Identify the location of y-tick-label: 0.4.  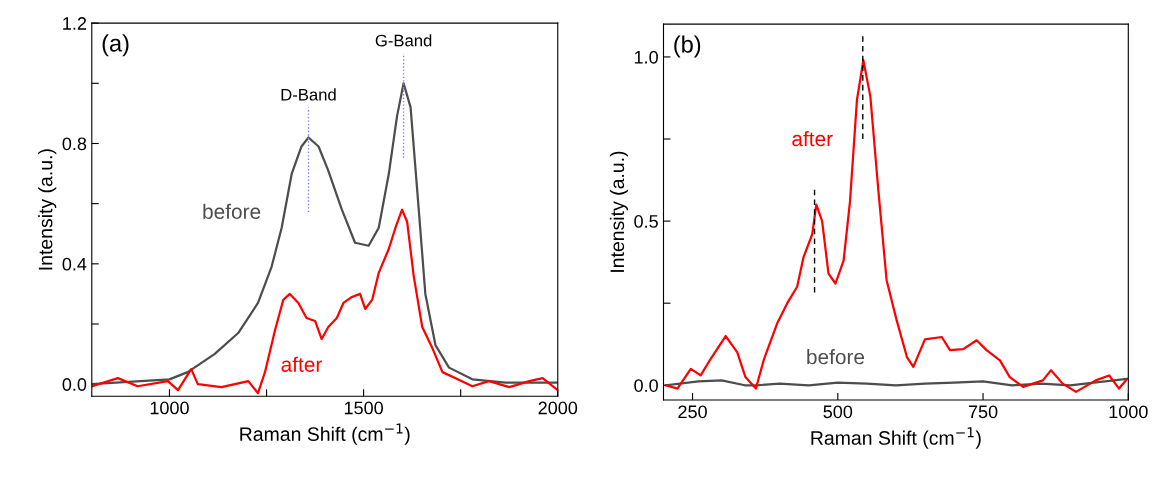
(74, 264).